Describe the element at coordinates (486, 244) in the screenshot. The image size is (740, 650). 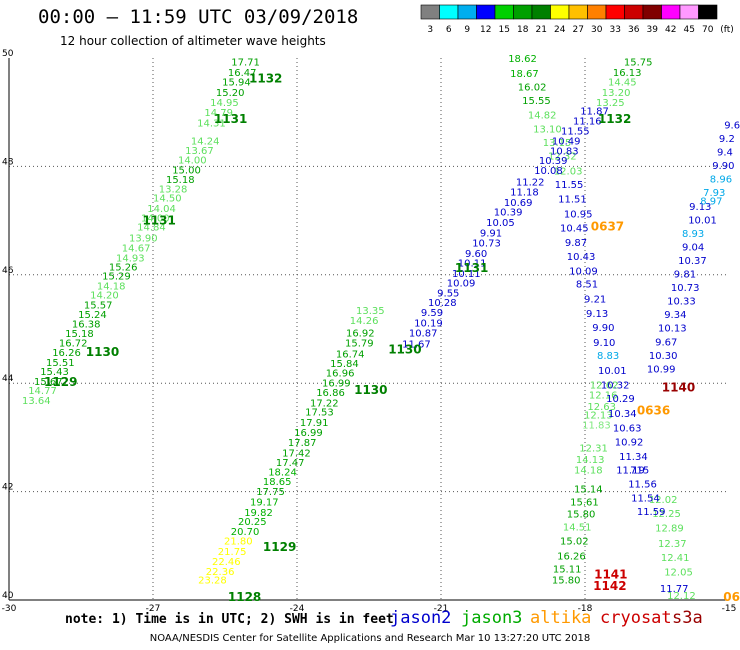
I see `swh-value-label: 10.73` at that location.